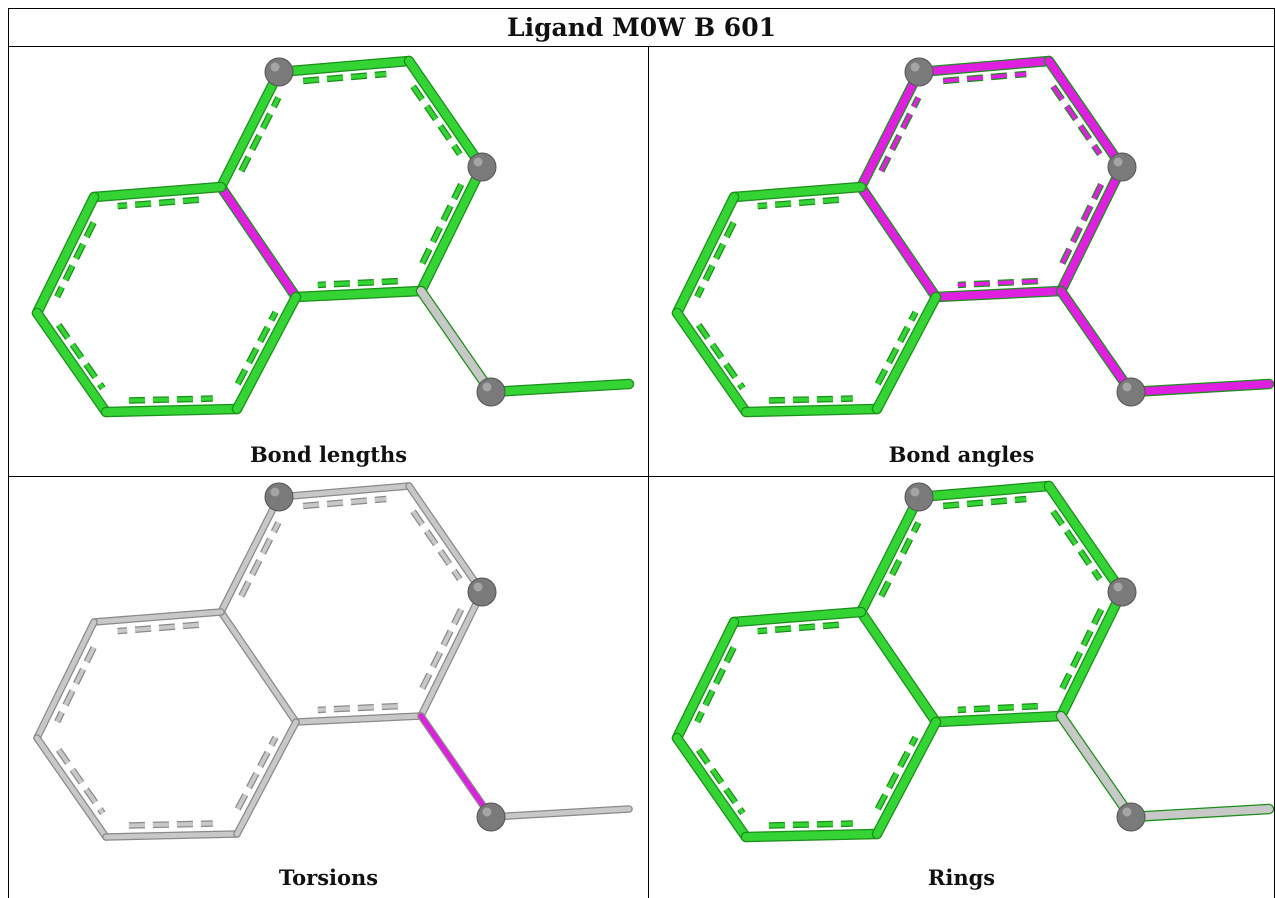 The height and width of the screenshot is (898, 1275). Describe the element at coordinates (328, 454) in the screenshot. I see `caption-bond-lengths: Bond lengths` at that location.